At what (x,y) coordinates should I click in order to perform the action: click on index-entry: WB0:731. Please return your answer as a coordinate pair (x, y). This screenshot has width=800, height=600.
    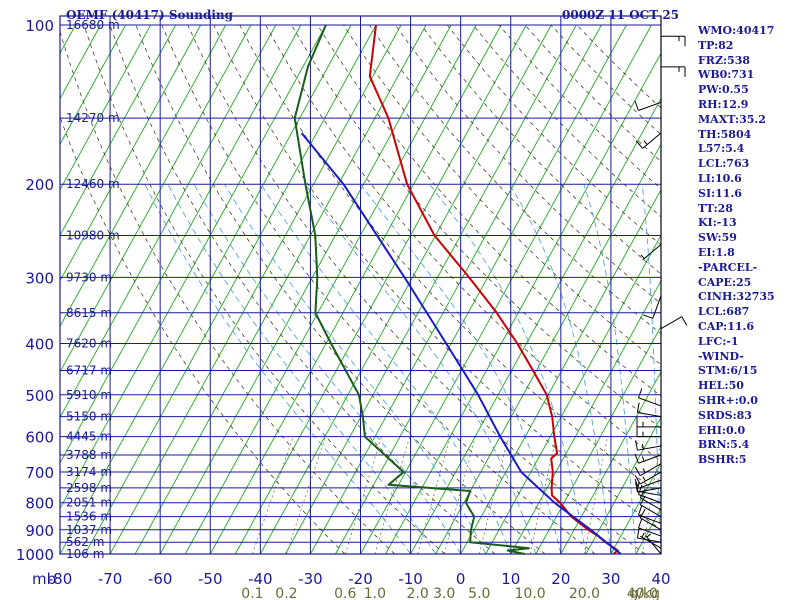
    Looking at the image, I should click on (726, 75).